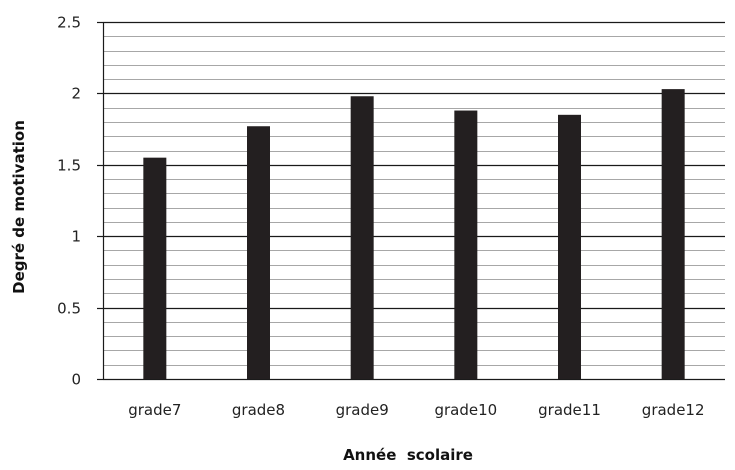 The image size is (735, 470). I want to click on y-tick-label: 0.5, so click(69, 309).